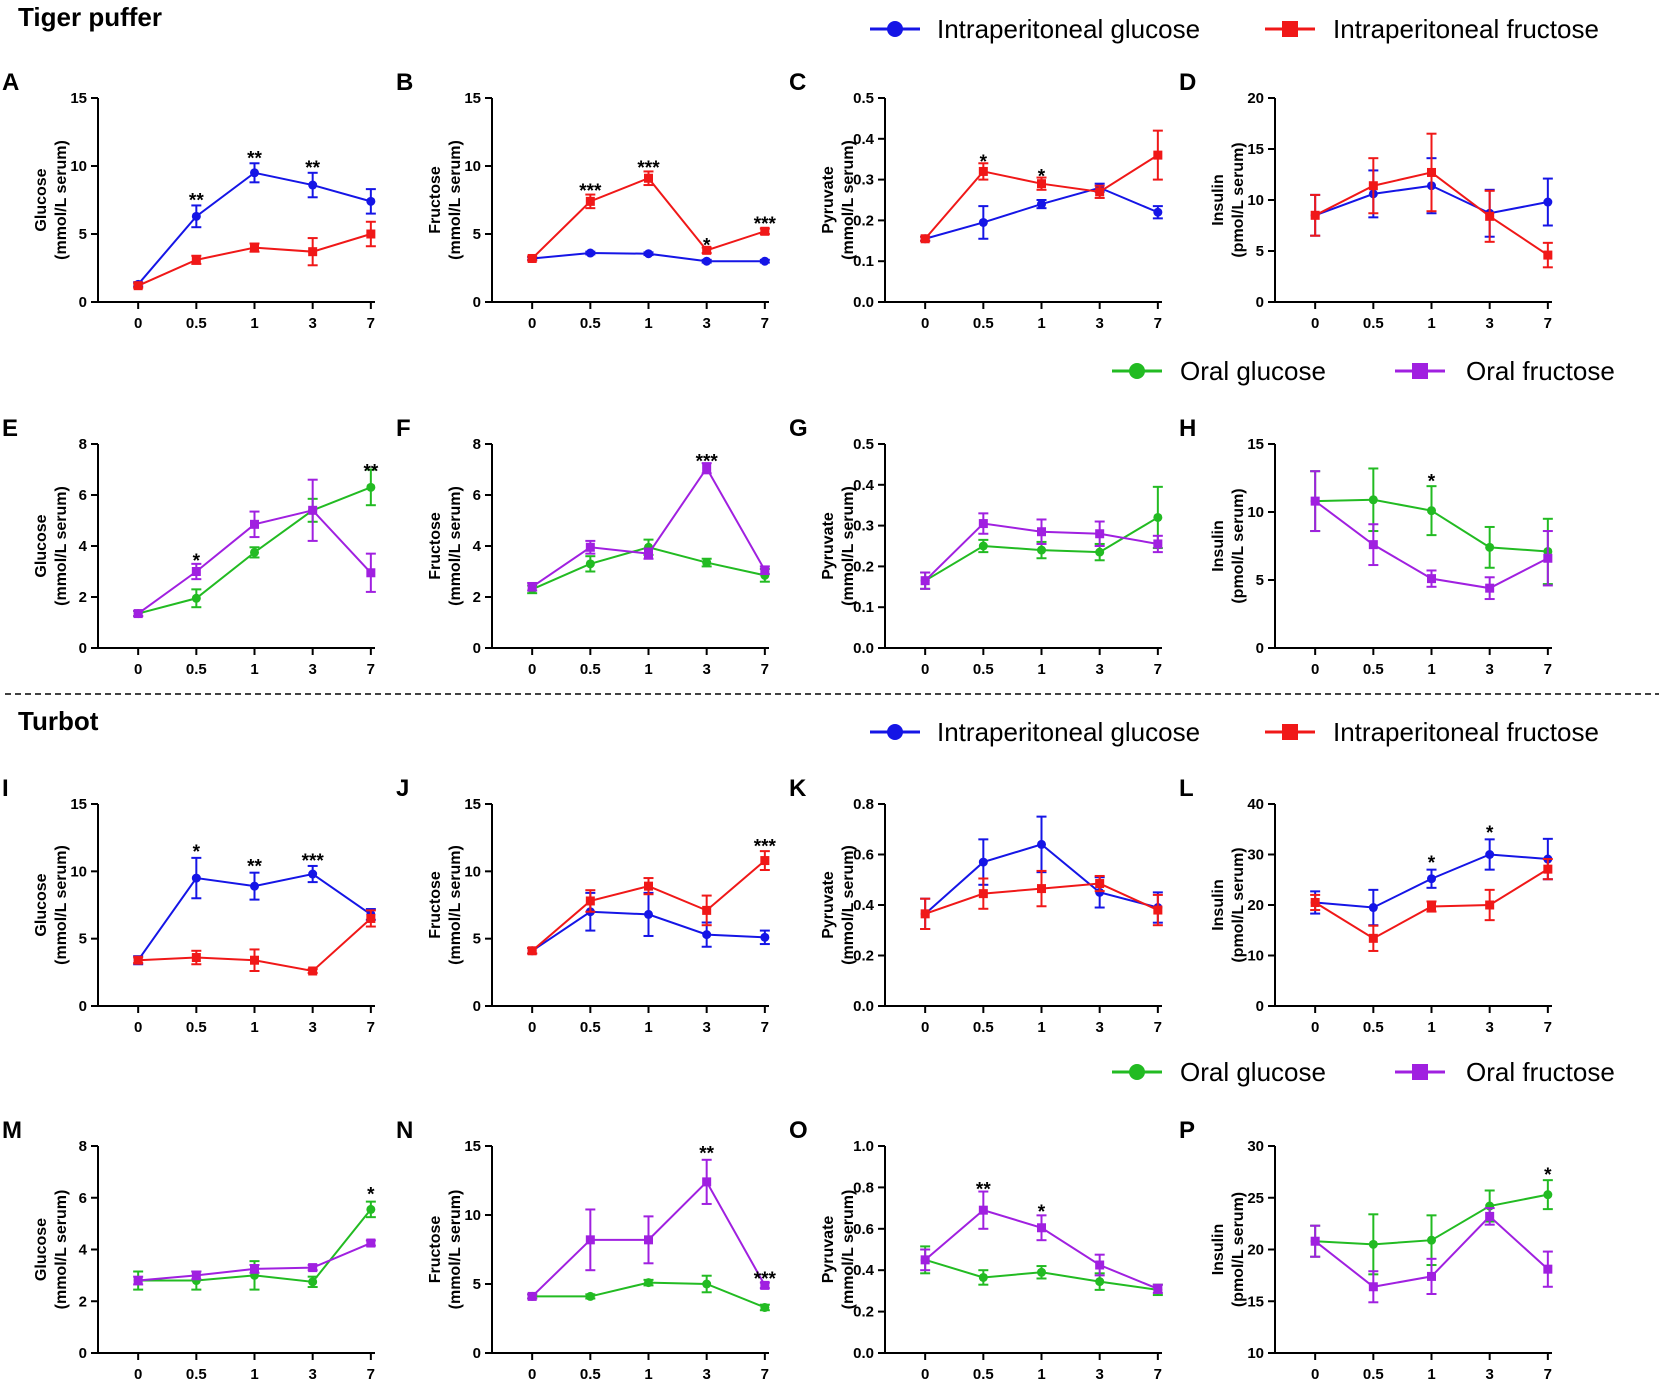  What do you see at coordinates (255, 173) in the screenshot?
I see `data-point-ip_glucose-a` at bounding box center [255, 173].